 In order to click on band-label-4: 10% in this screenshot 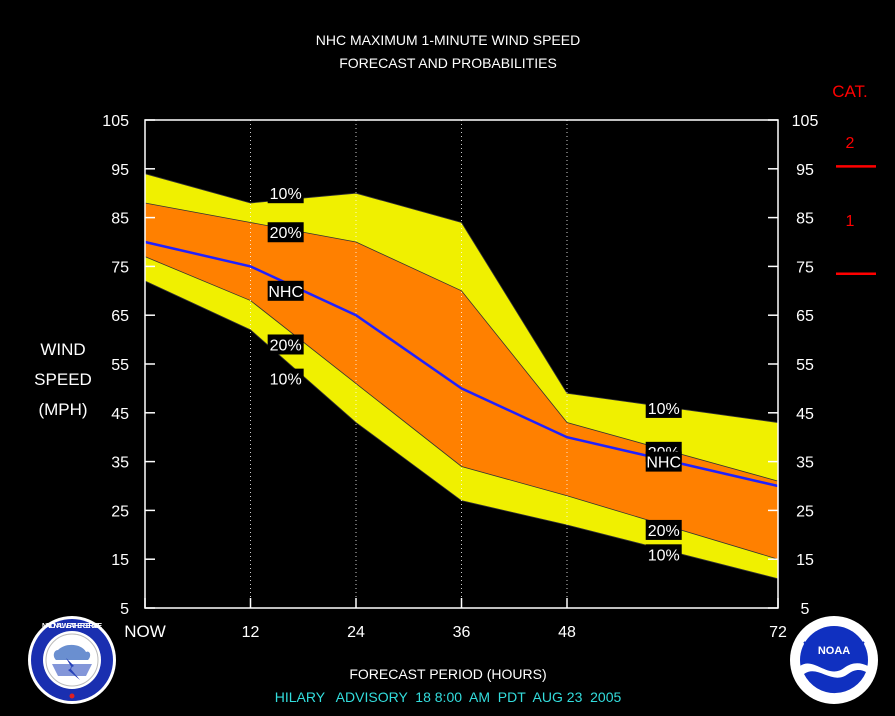, I will do `click(286, 380)`.